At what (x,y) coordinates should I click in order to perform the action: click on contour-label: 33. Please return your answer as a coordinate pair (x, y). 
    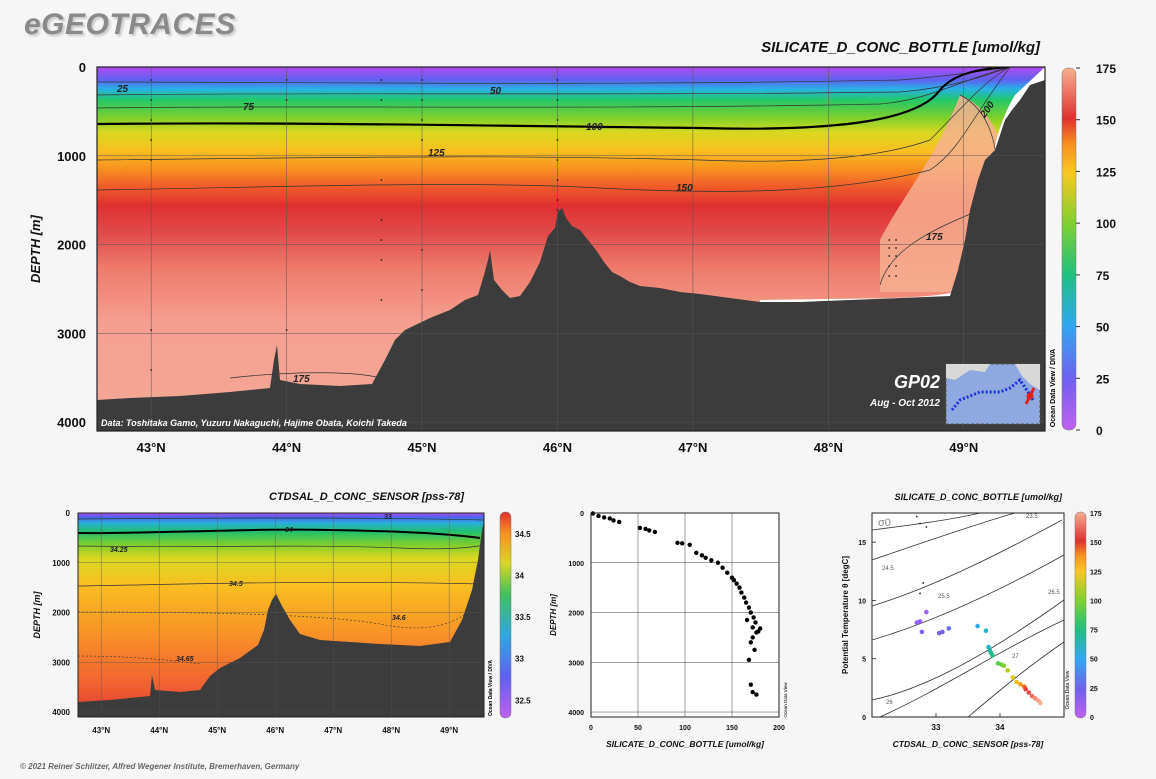
    Looking at the image, I should click on (388, 517).